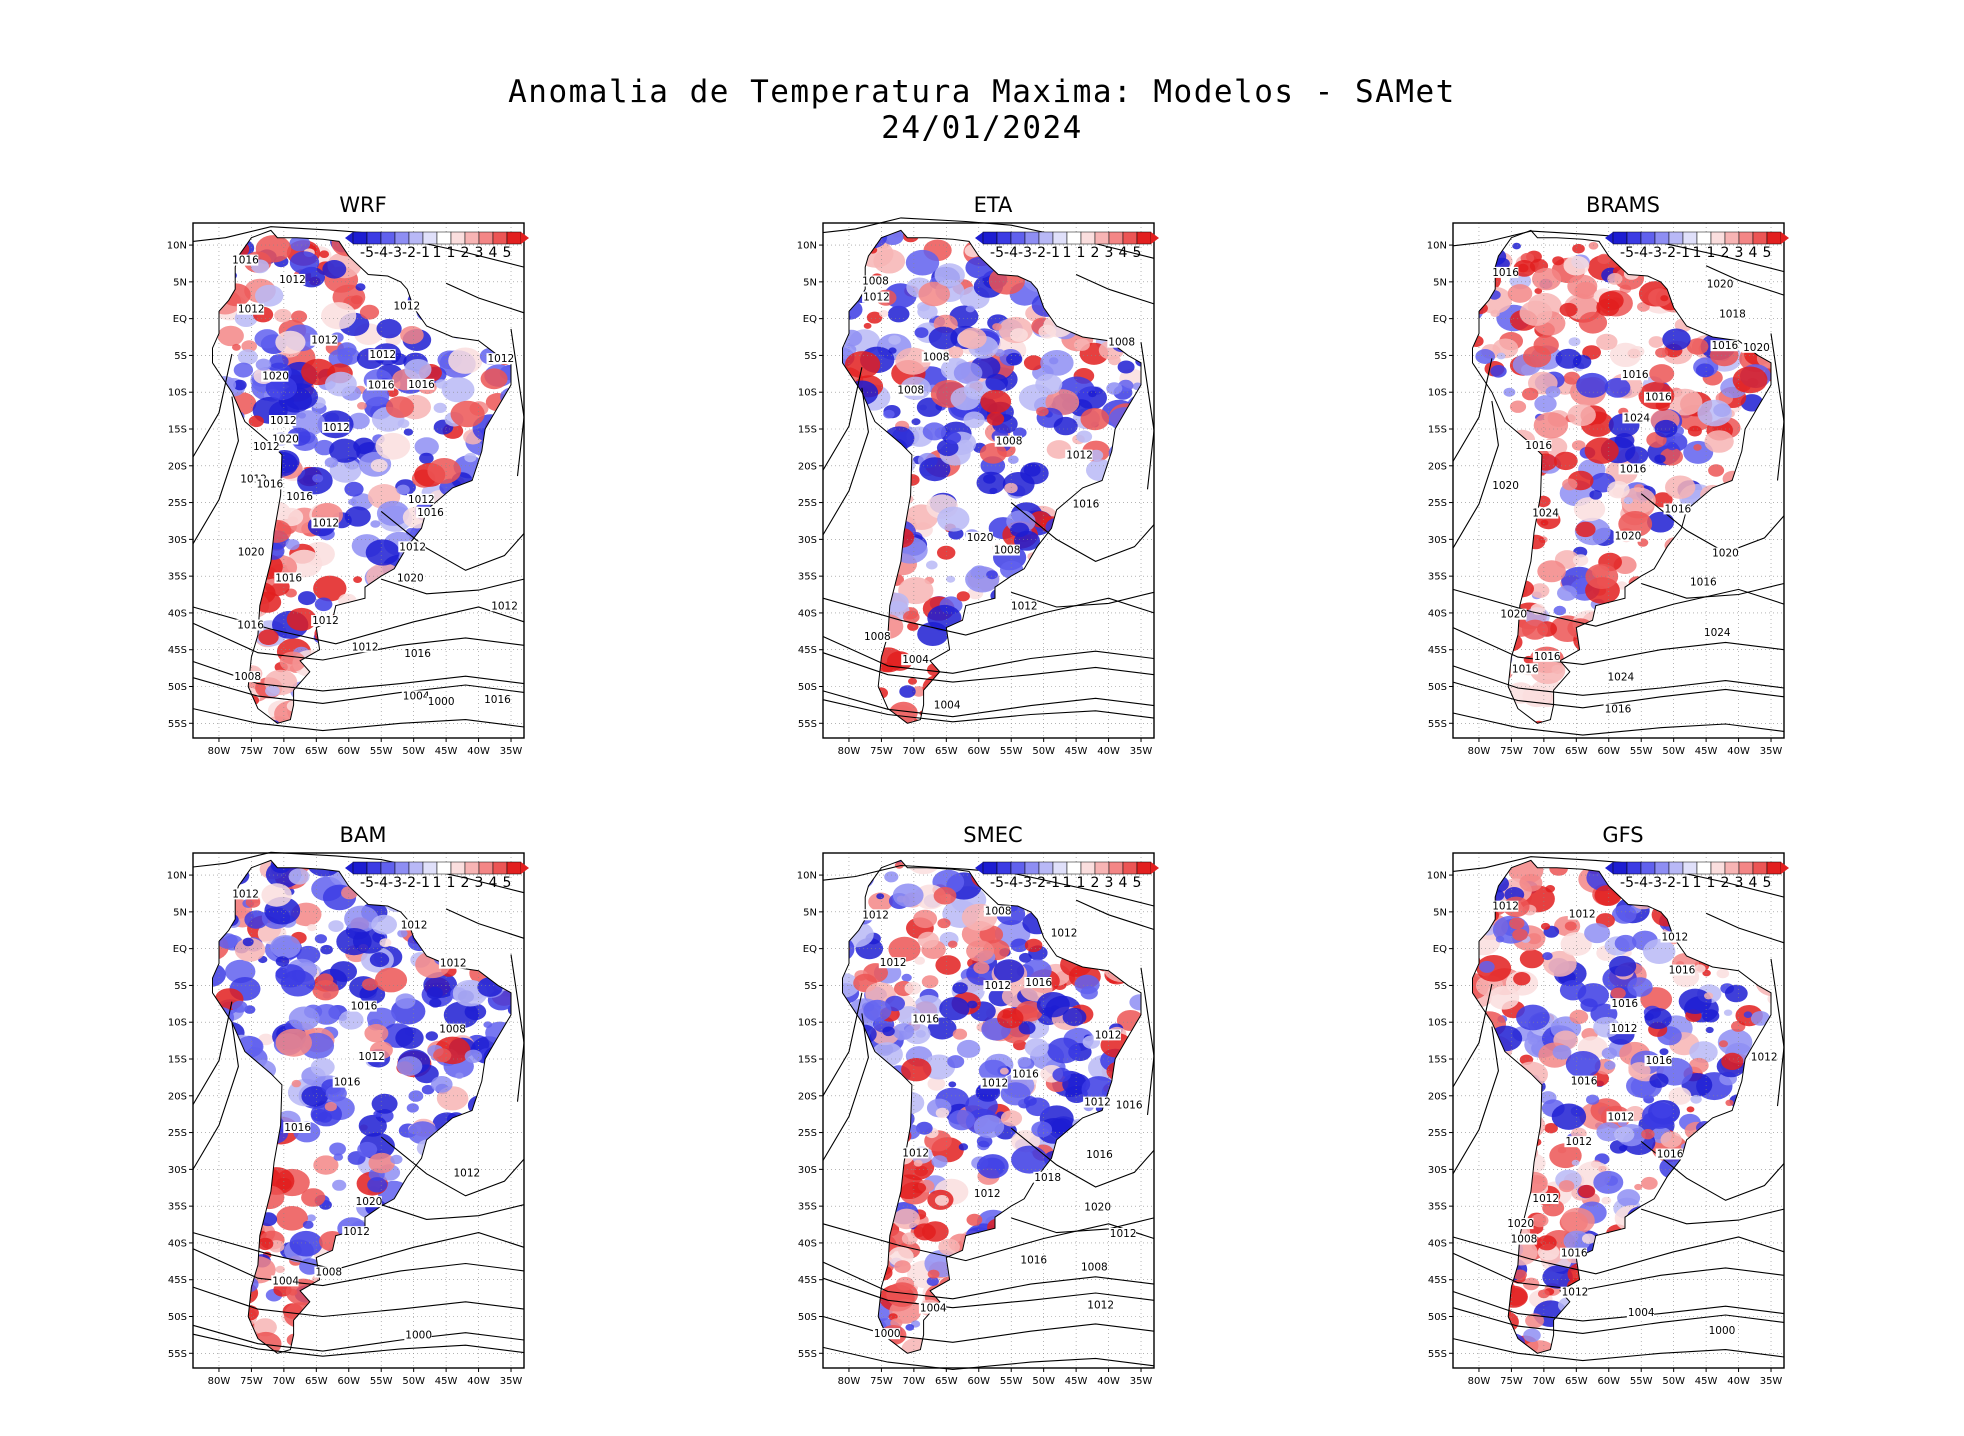  Describe the element at coordinates (1108, 1381) in the screenshot. I see `lon-label: 40W` at that location.